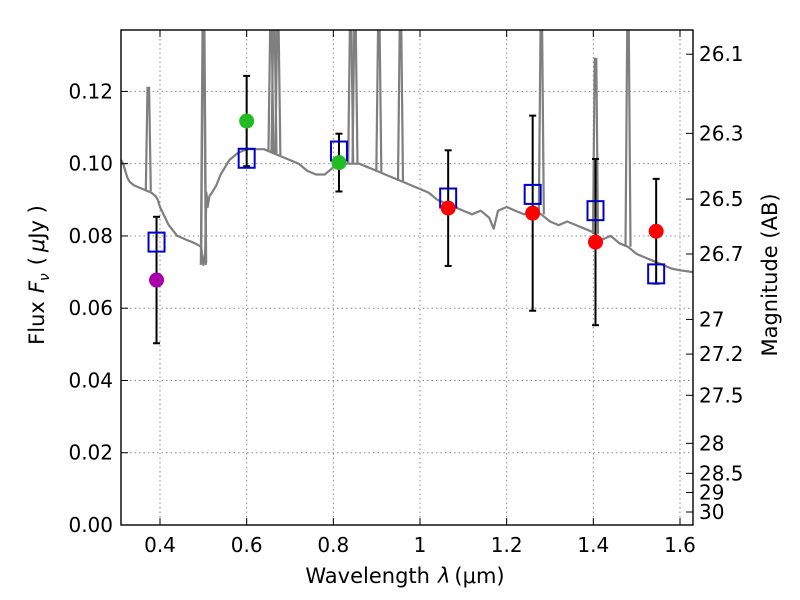 This screenshot has width=800, height=600. Describe the element at coordinates (711, 512) in the screenshot. I see `y2-tick-label: 30` at that location.